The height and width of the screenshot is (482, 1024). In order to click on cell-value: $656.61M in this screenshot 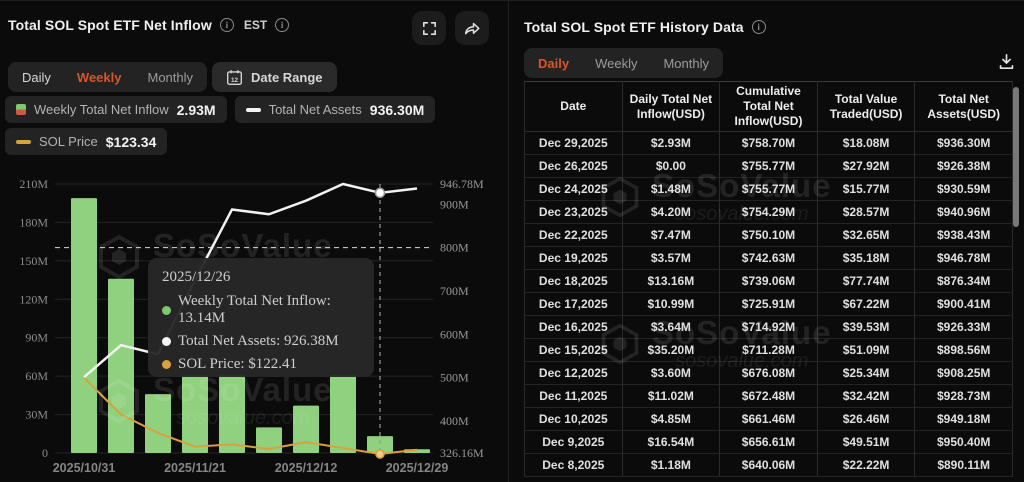, I will do `click(768, 442)`.